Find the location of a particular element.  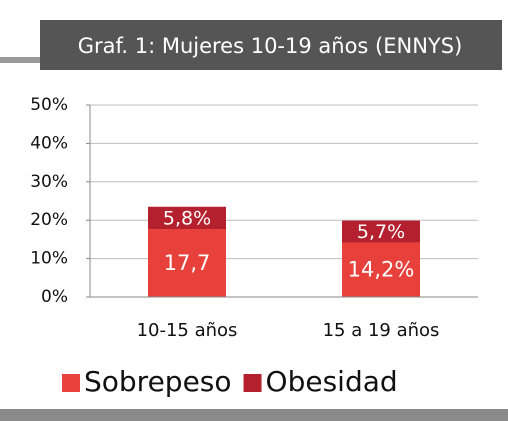

y-tick-label: 30% is located at coordinates (49, 182).